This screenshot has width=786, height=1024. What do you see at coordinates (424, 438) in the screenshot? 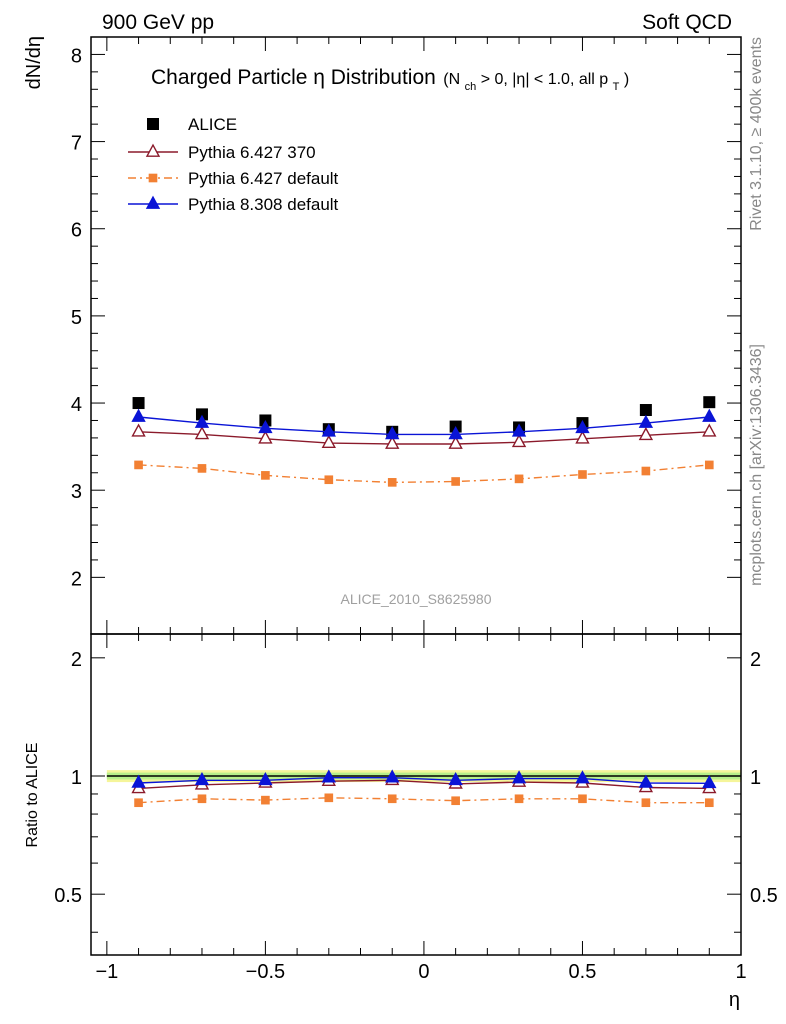
I see `main-pythia-6-427-370-line` at bounding box center [424, 438].